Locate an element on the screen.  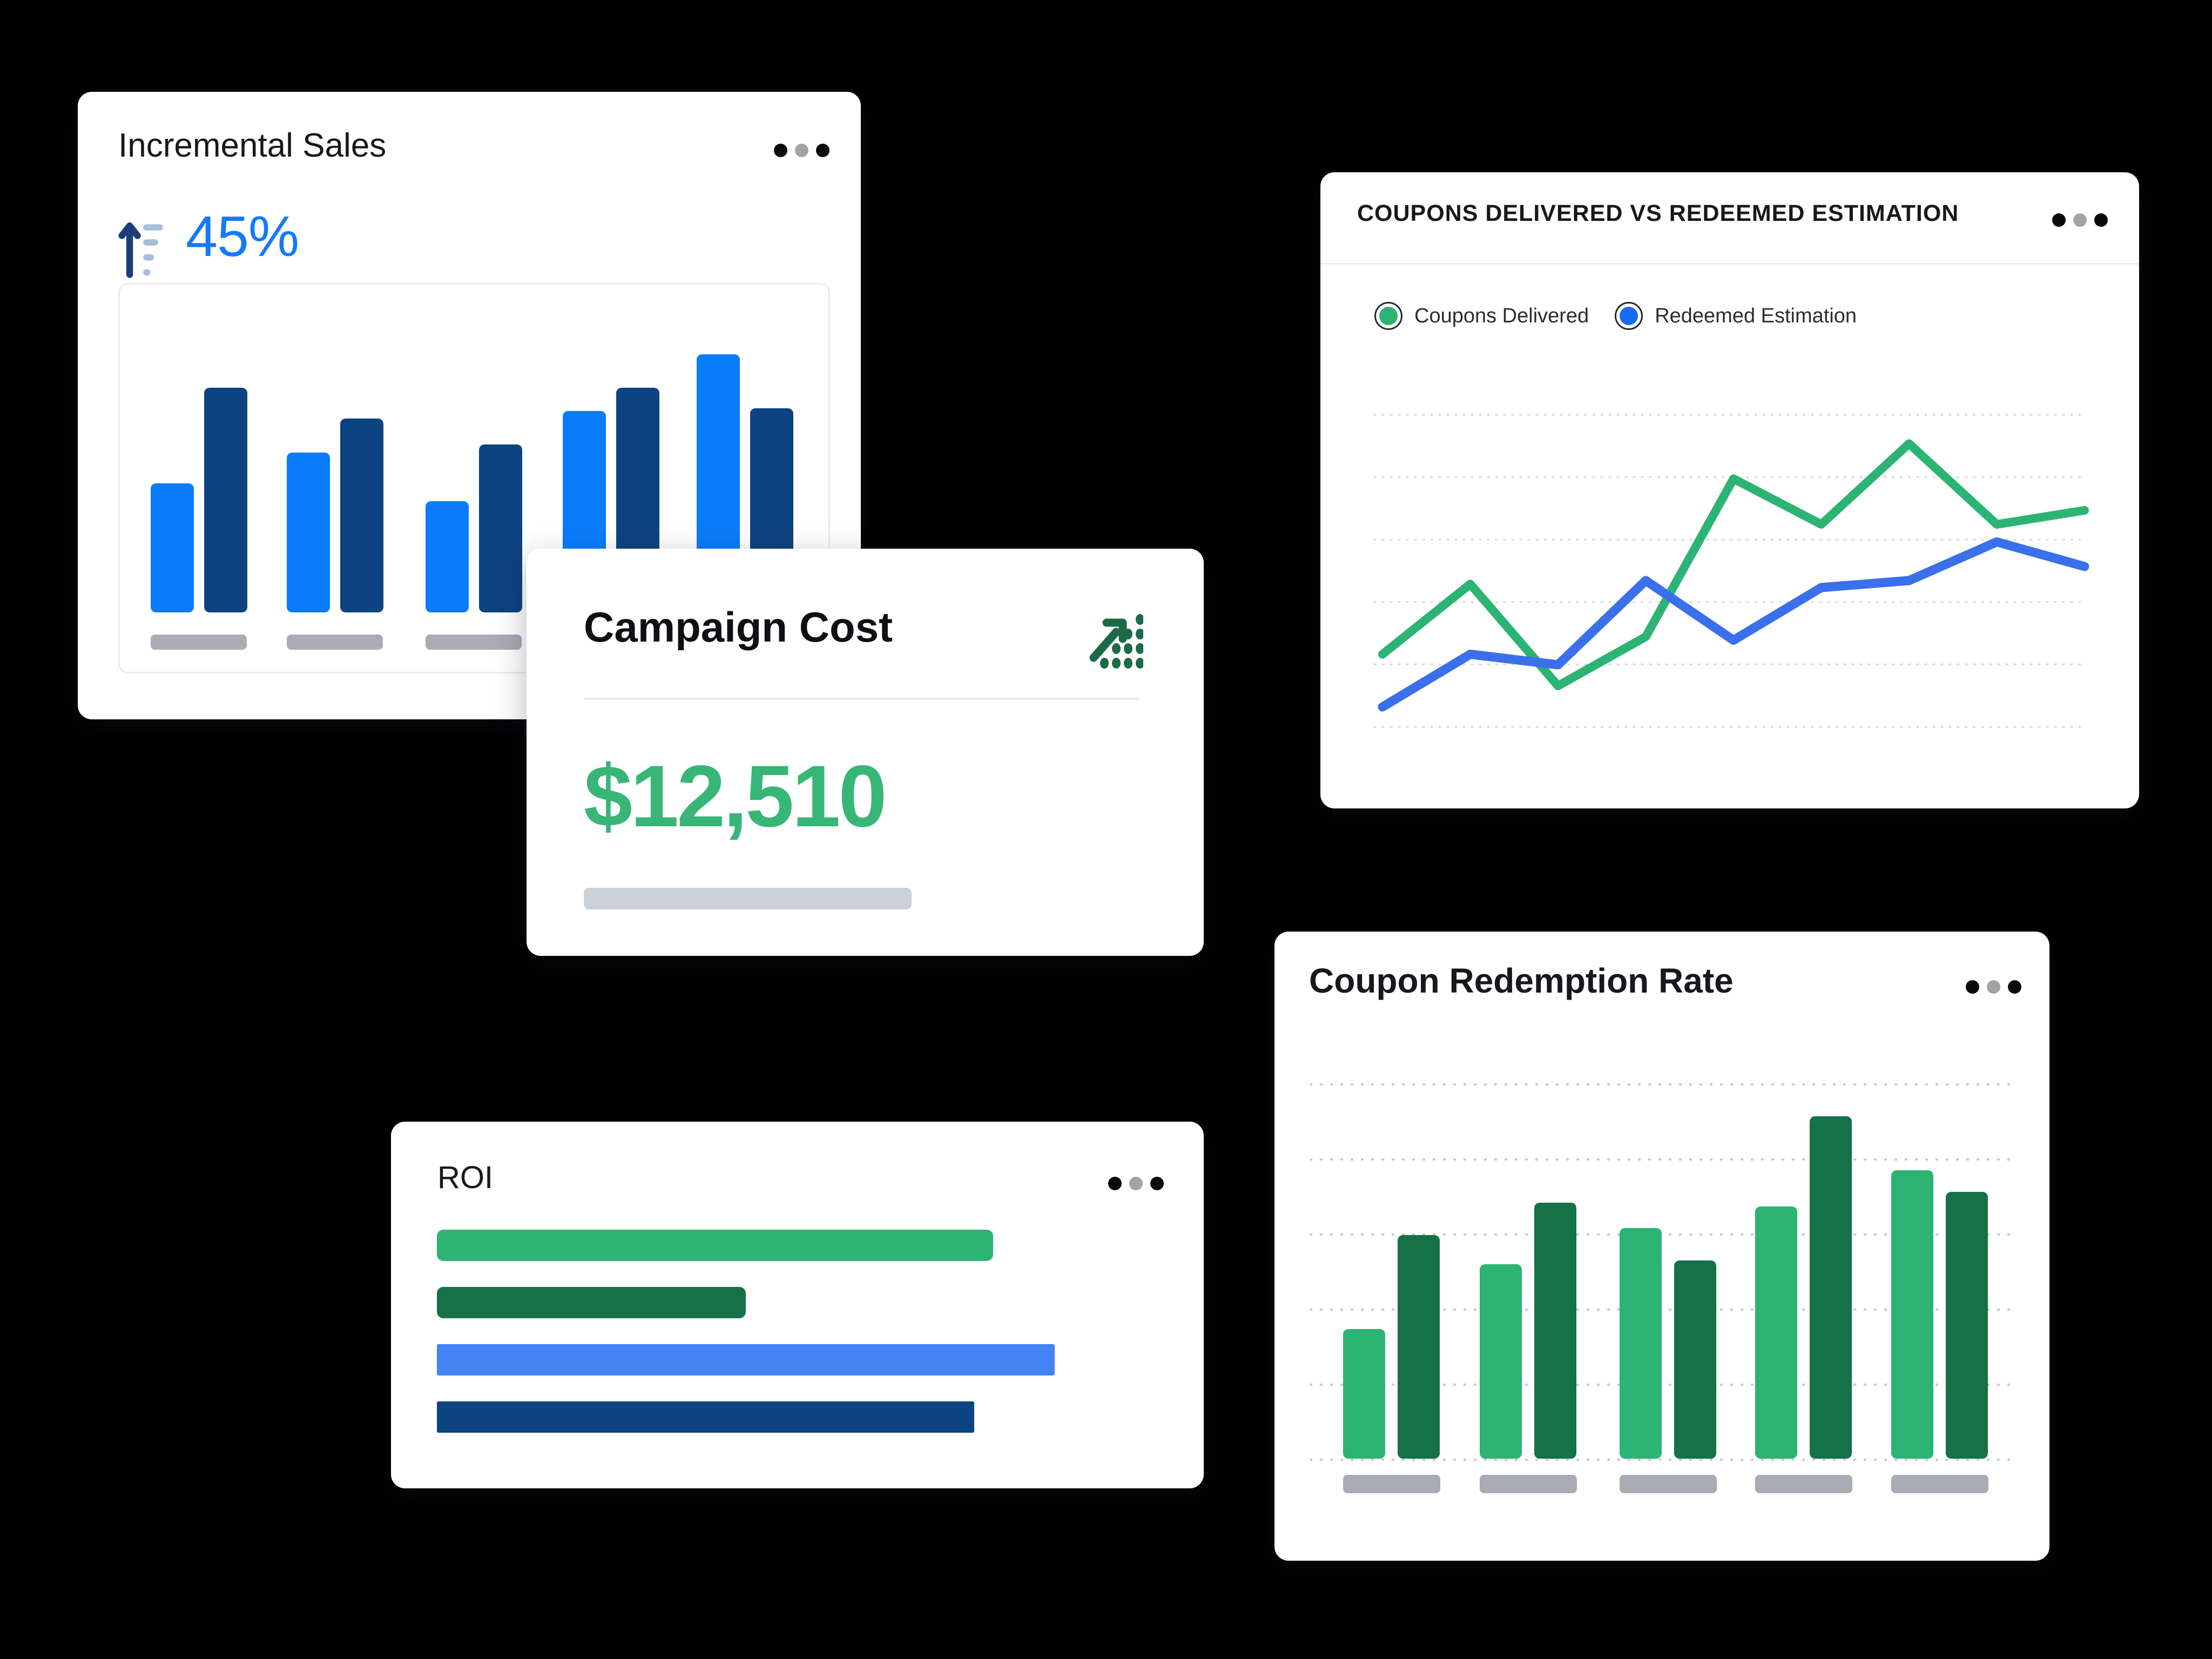
incremental-sales-chart is located at coordinates (474, 478).